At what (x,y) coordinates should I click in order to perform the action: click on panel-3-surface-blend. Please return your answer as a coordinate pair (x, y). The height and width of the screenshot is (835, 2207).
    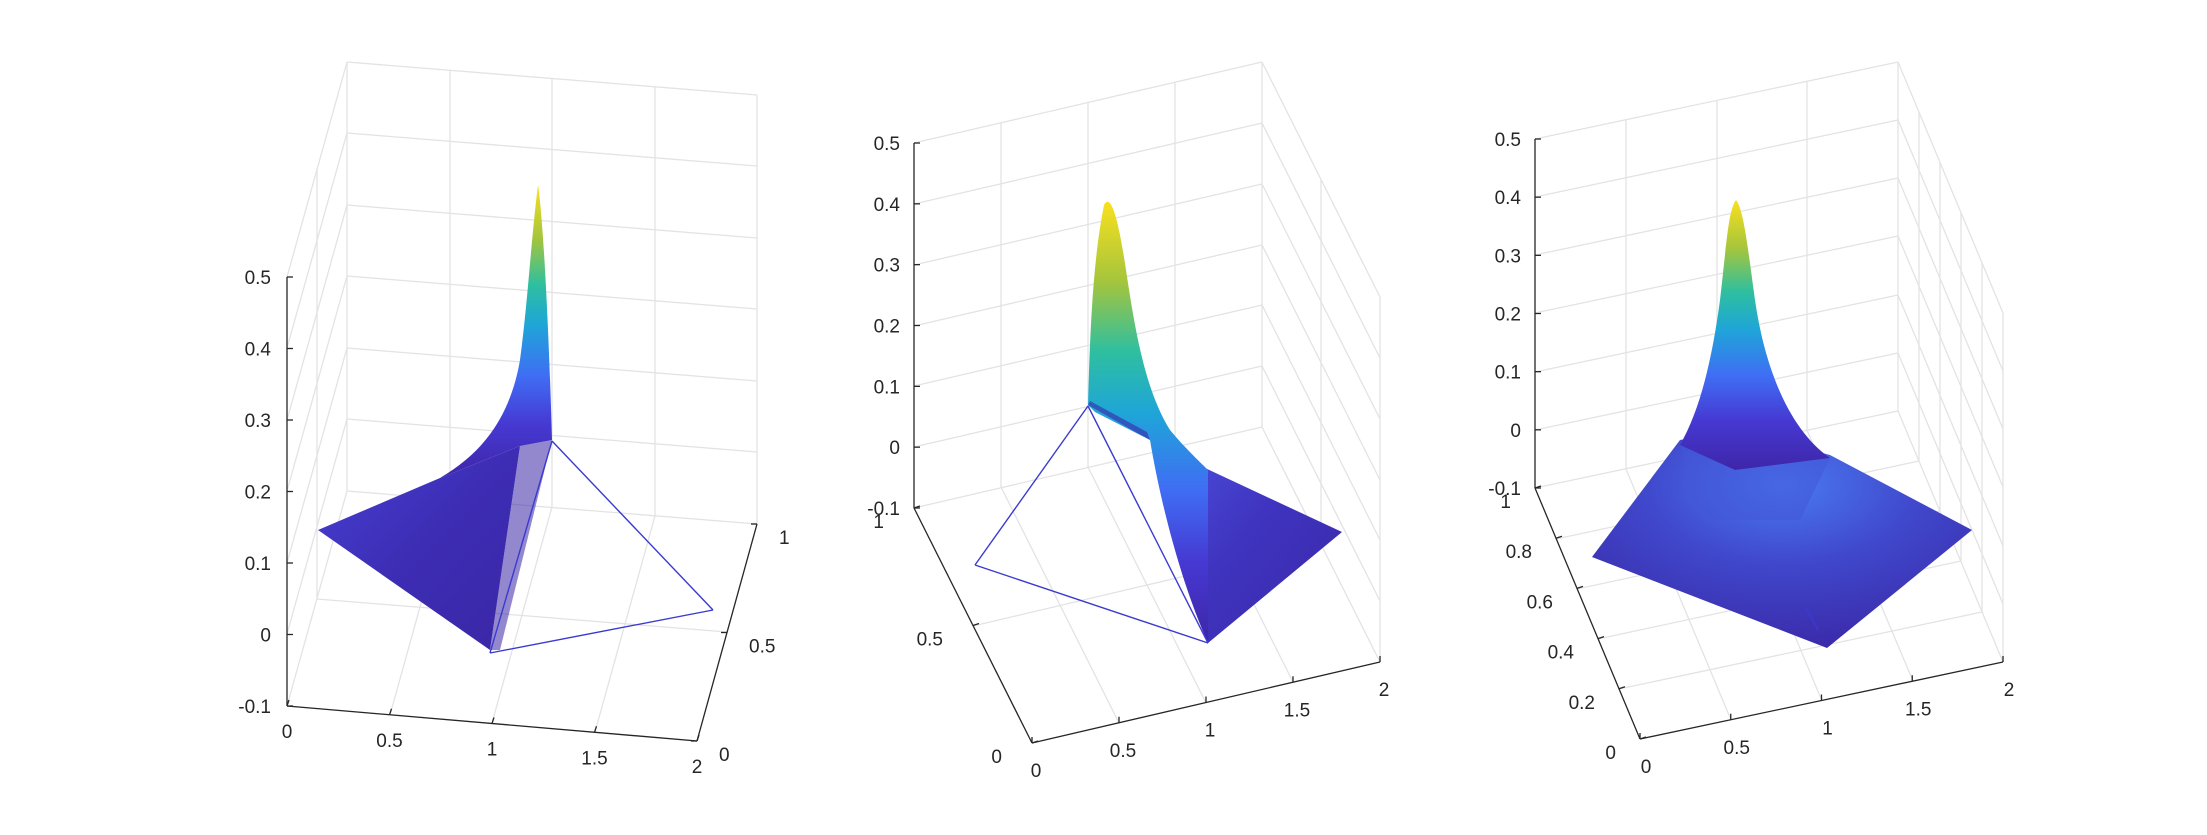
    Looking at the image, I should click on (1755, 482).